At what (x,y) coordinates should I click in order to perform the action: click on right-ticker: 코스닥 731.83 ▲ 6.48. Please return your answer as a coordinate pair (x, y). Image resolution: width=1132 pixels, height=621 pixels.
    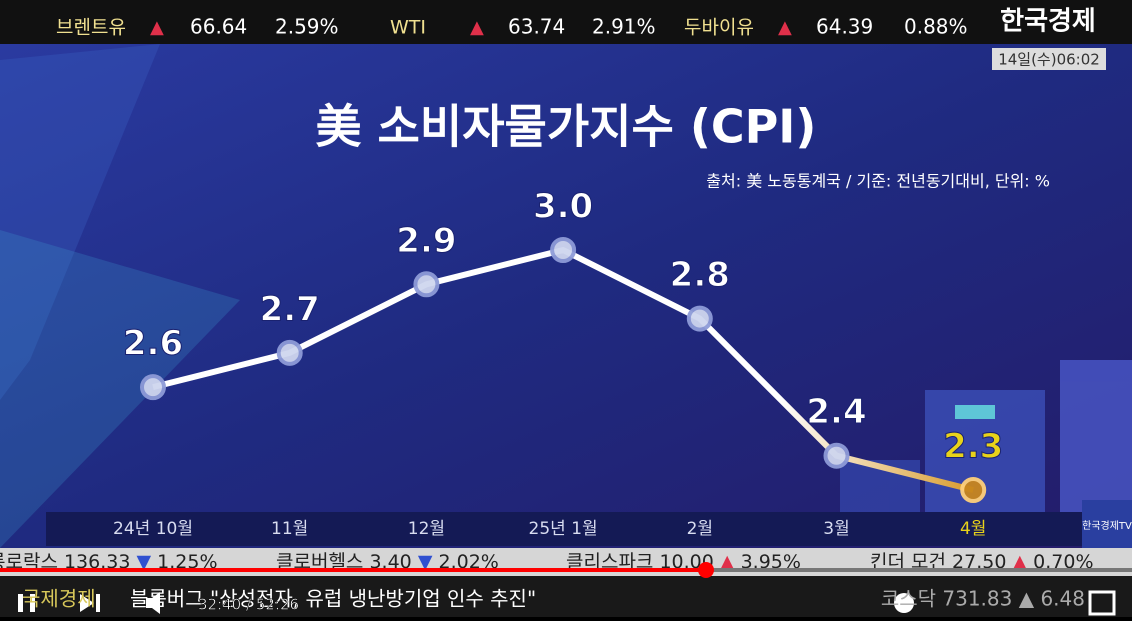
    Looking at the image, I should click on (983, 599).